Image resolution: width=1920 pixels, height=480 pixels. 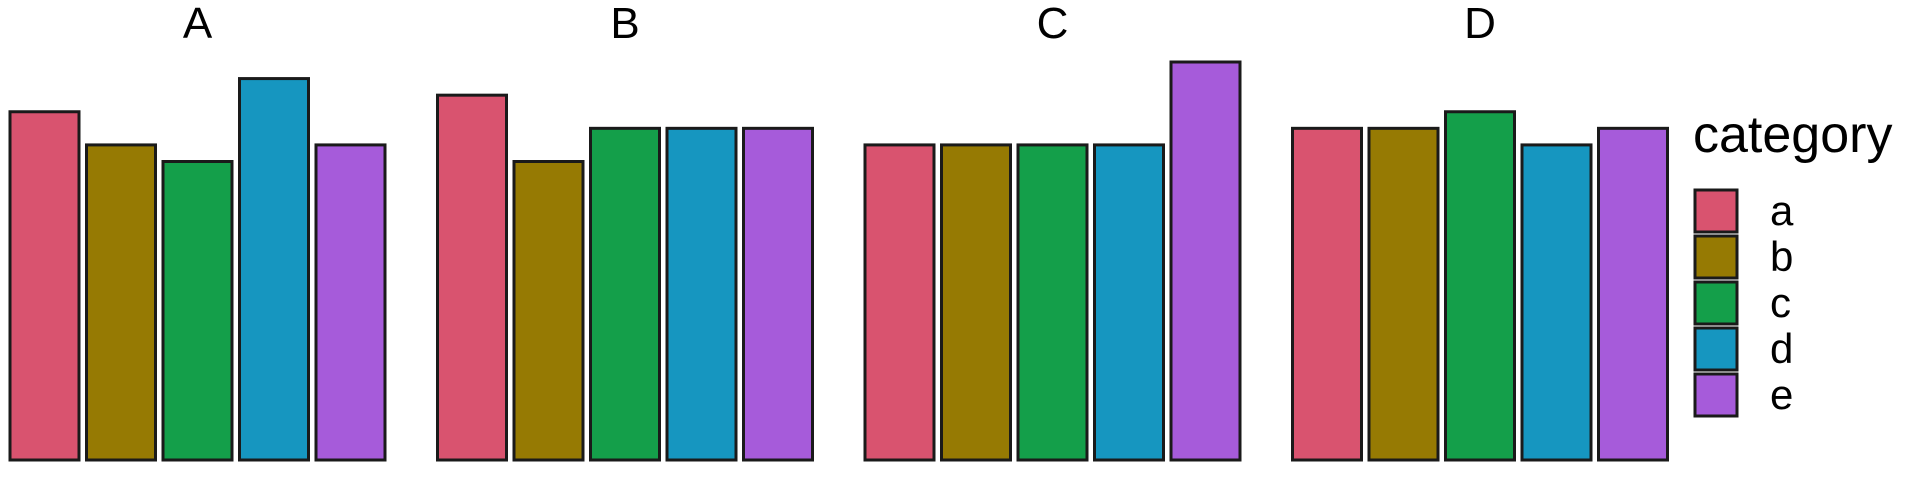 I want to click on bar-c-c, so click(x=1052, y=302).